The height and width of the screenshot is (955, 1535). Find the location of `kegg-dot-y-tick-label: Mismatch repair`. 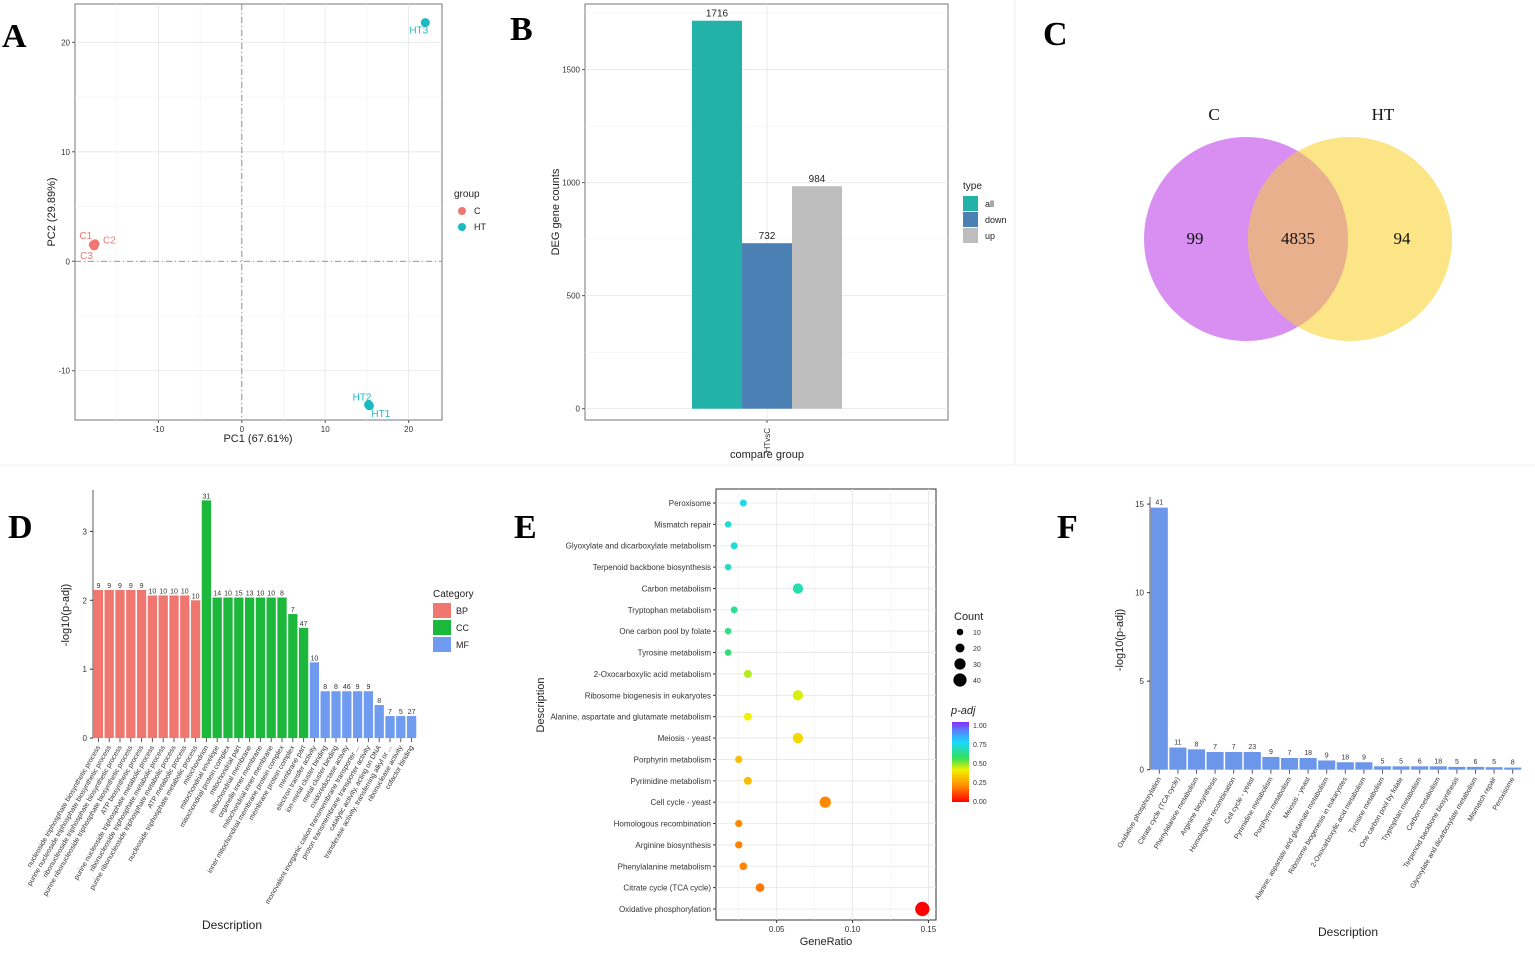

kegg-dot-y-tick-label: Mismatch repair is located at coordinates (682, 524).